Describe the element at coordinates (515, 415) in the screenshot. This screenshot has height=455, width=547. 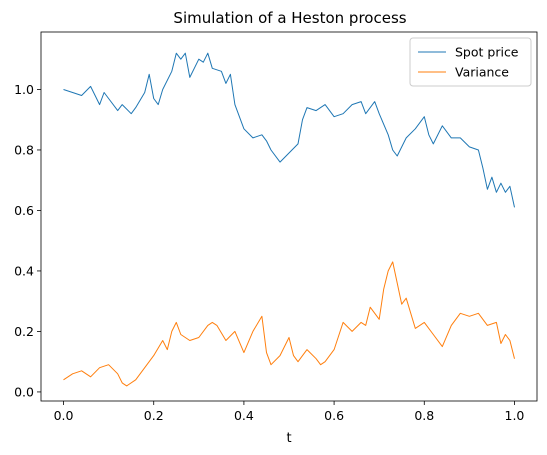
I see `x-tick-label: 1.0` at that location.